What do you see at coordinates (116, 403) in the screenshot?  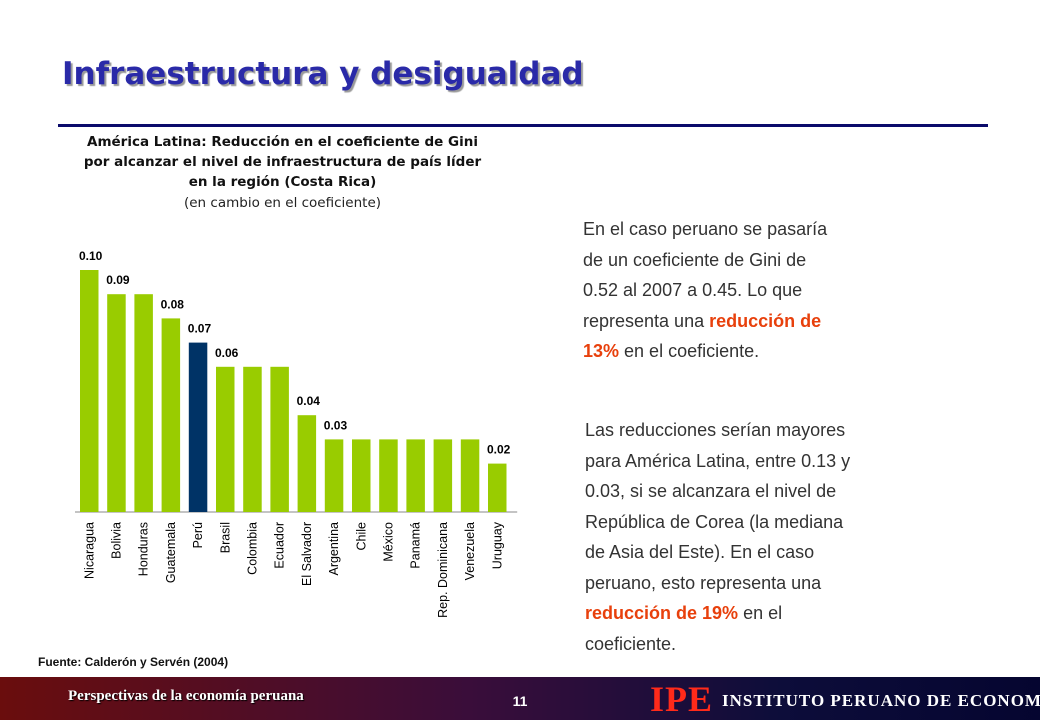 I see `bar-bolivia` at bounding box center [116, 403].